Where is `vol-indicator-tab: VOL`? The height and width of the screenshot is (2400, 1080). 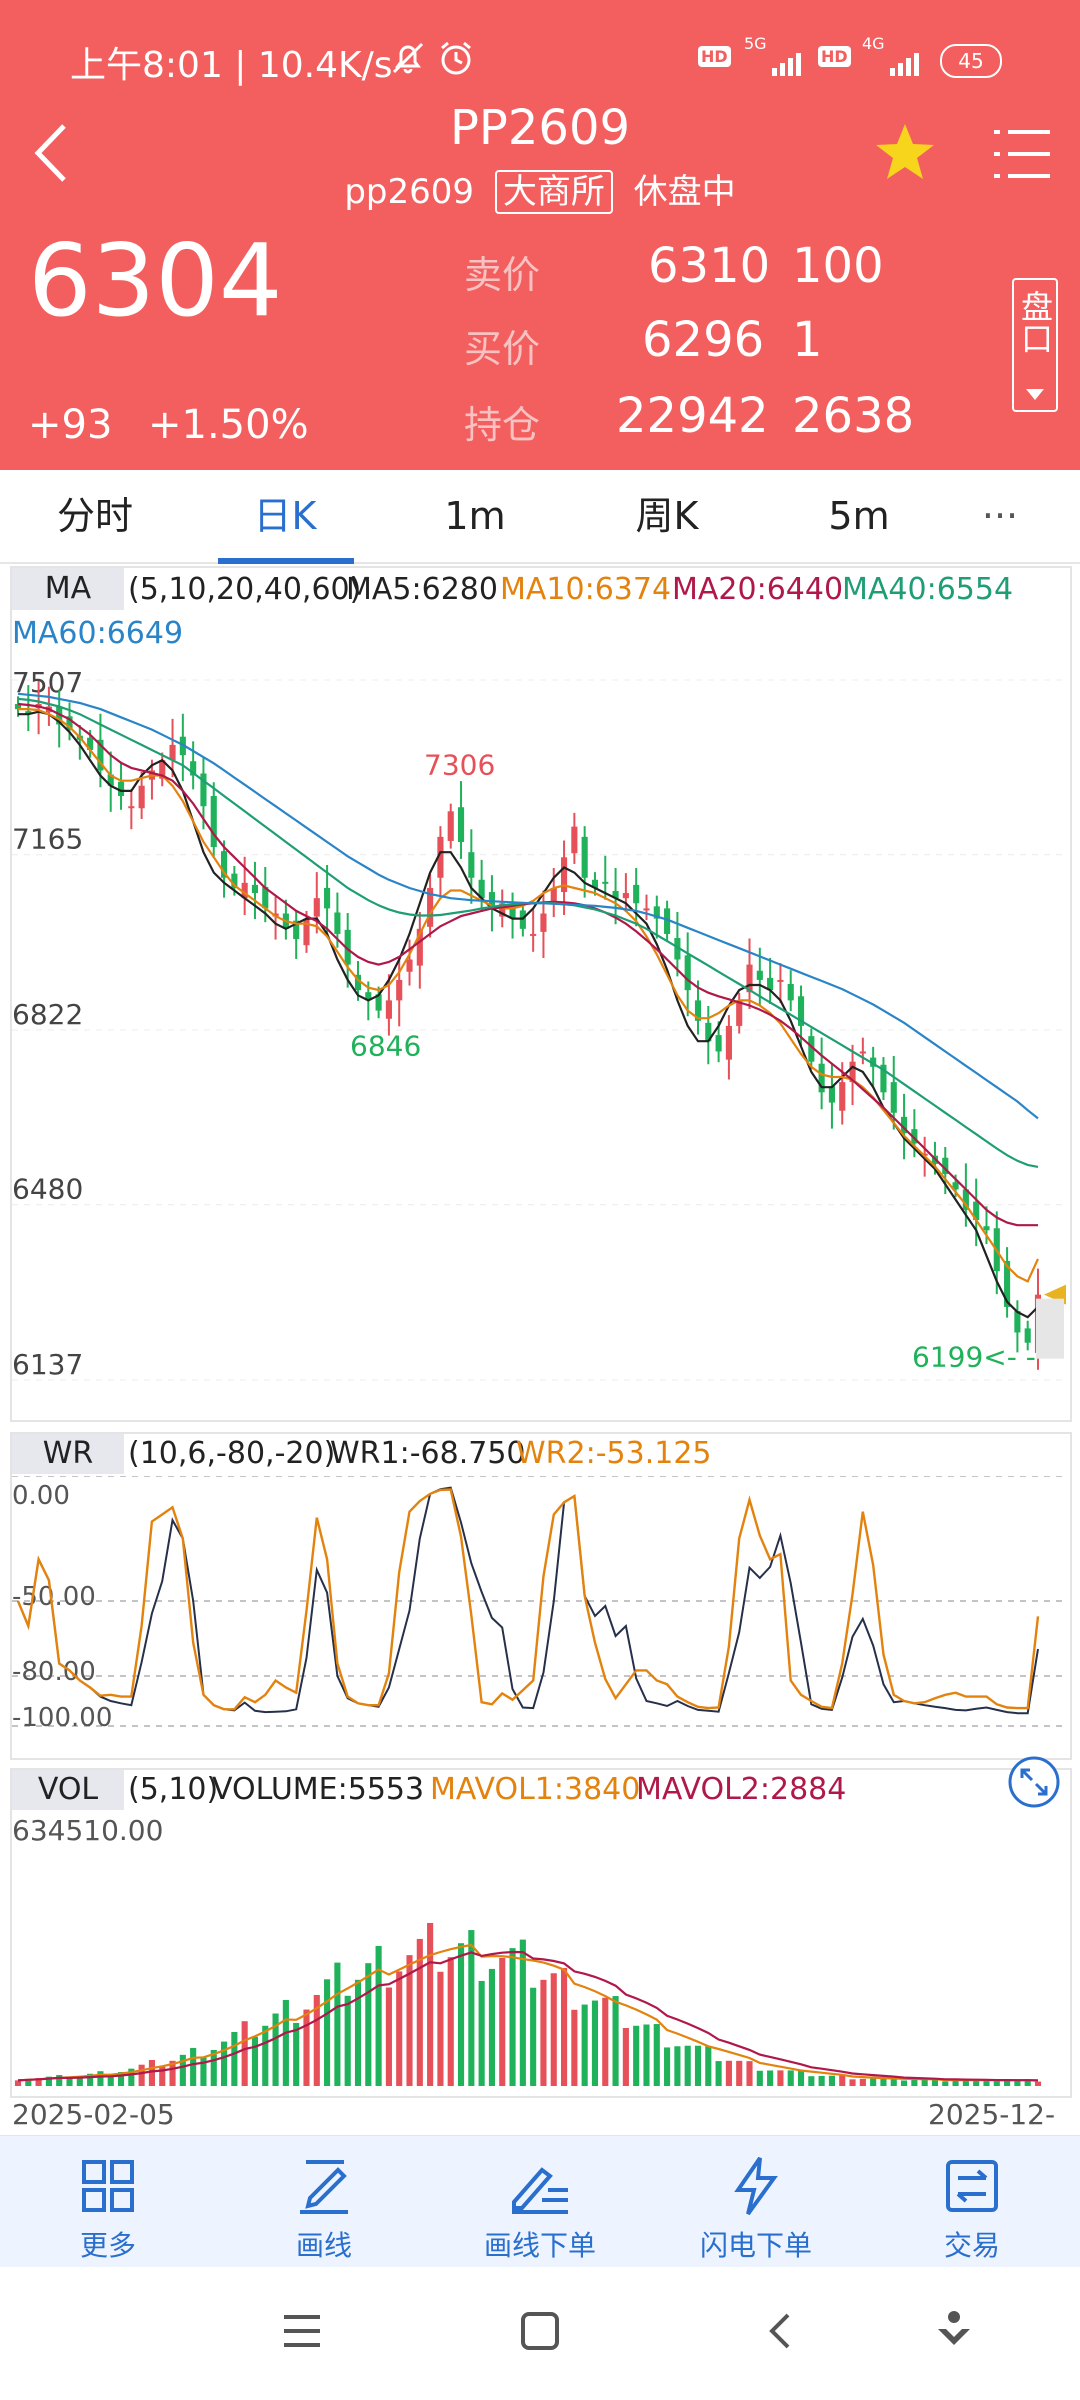
vol-indicator-tab: VOL is located at coordinates (68, 1790).